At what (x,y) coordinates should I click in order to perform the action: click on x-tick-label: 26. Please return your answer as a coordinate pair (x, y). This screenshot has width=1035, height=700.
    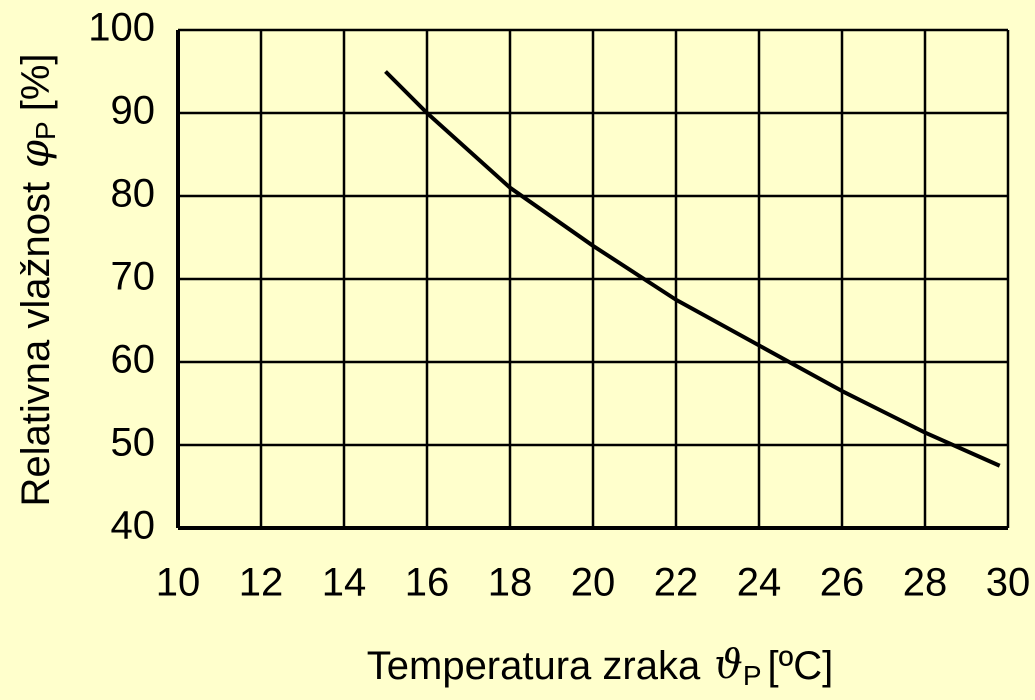
    Looking at the image, I should click on (842, 583).